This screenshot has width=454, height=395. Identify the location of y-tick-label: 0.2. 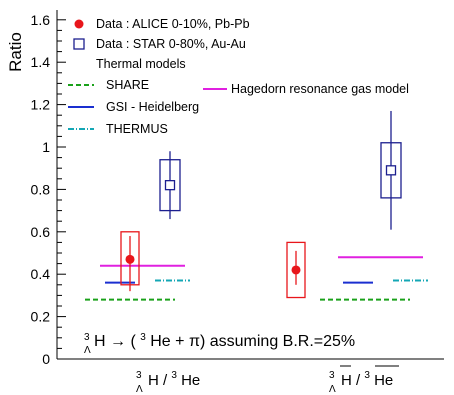
(41, 317).